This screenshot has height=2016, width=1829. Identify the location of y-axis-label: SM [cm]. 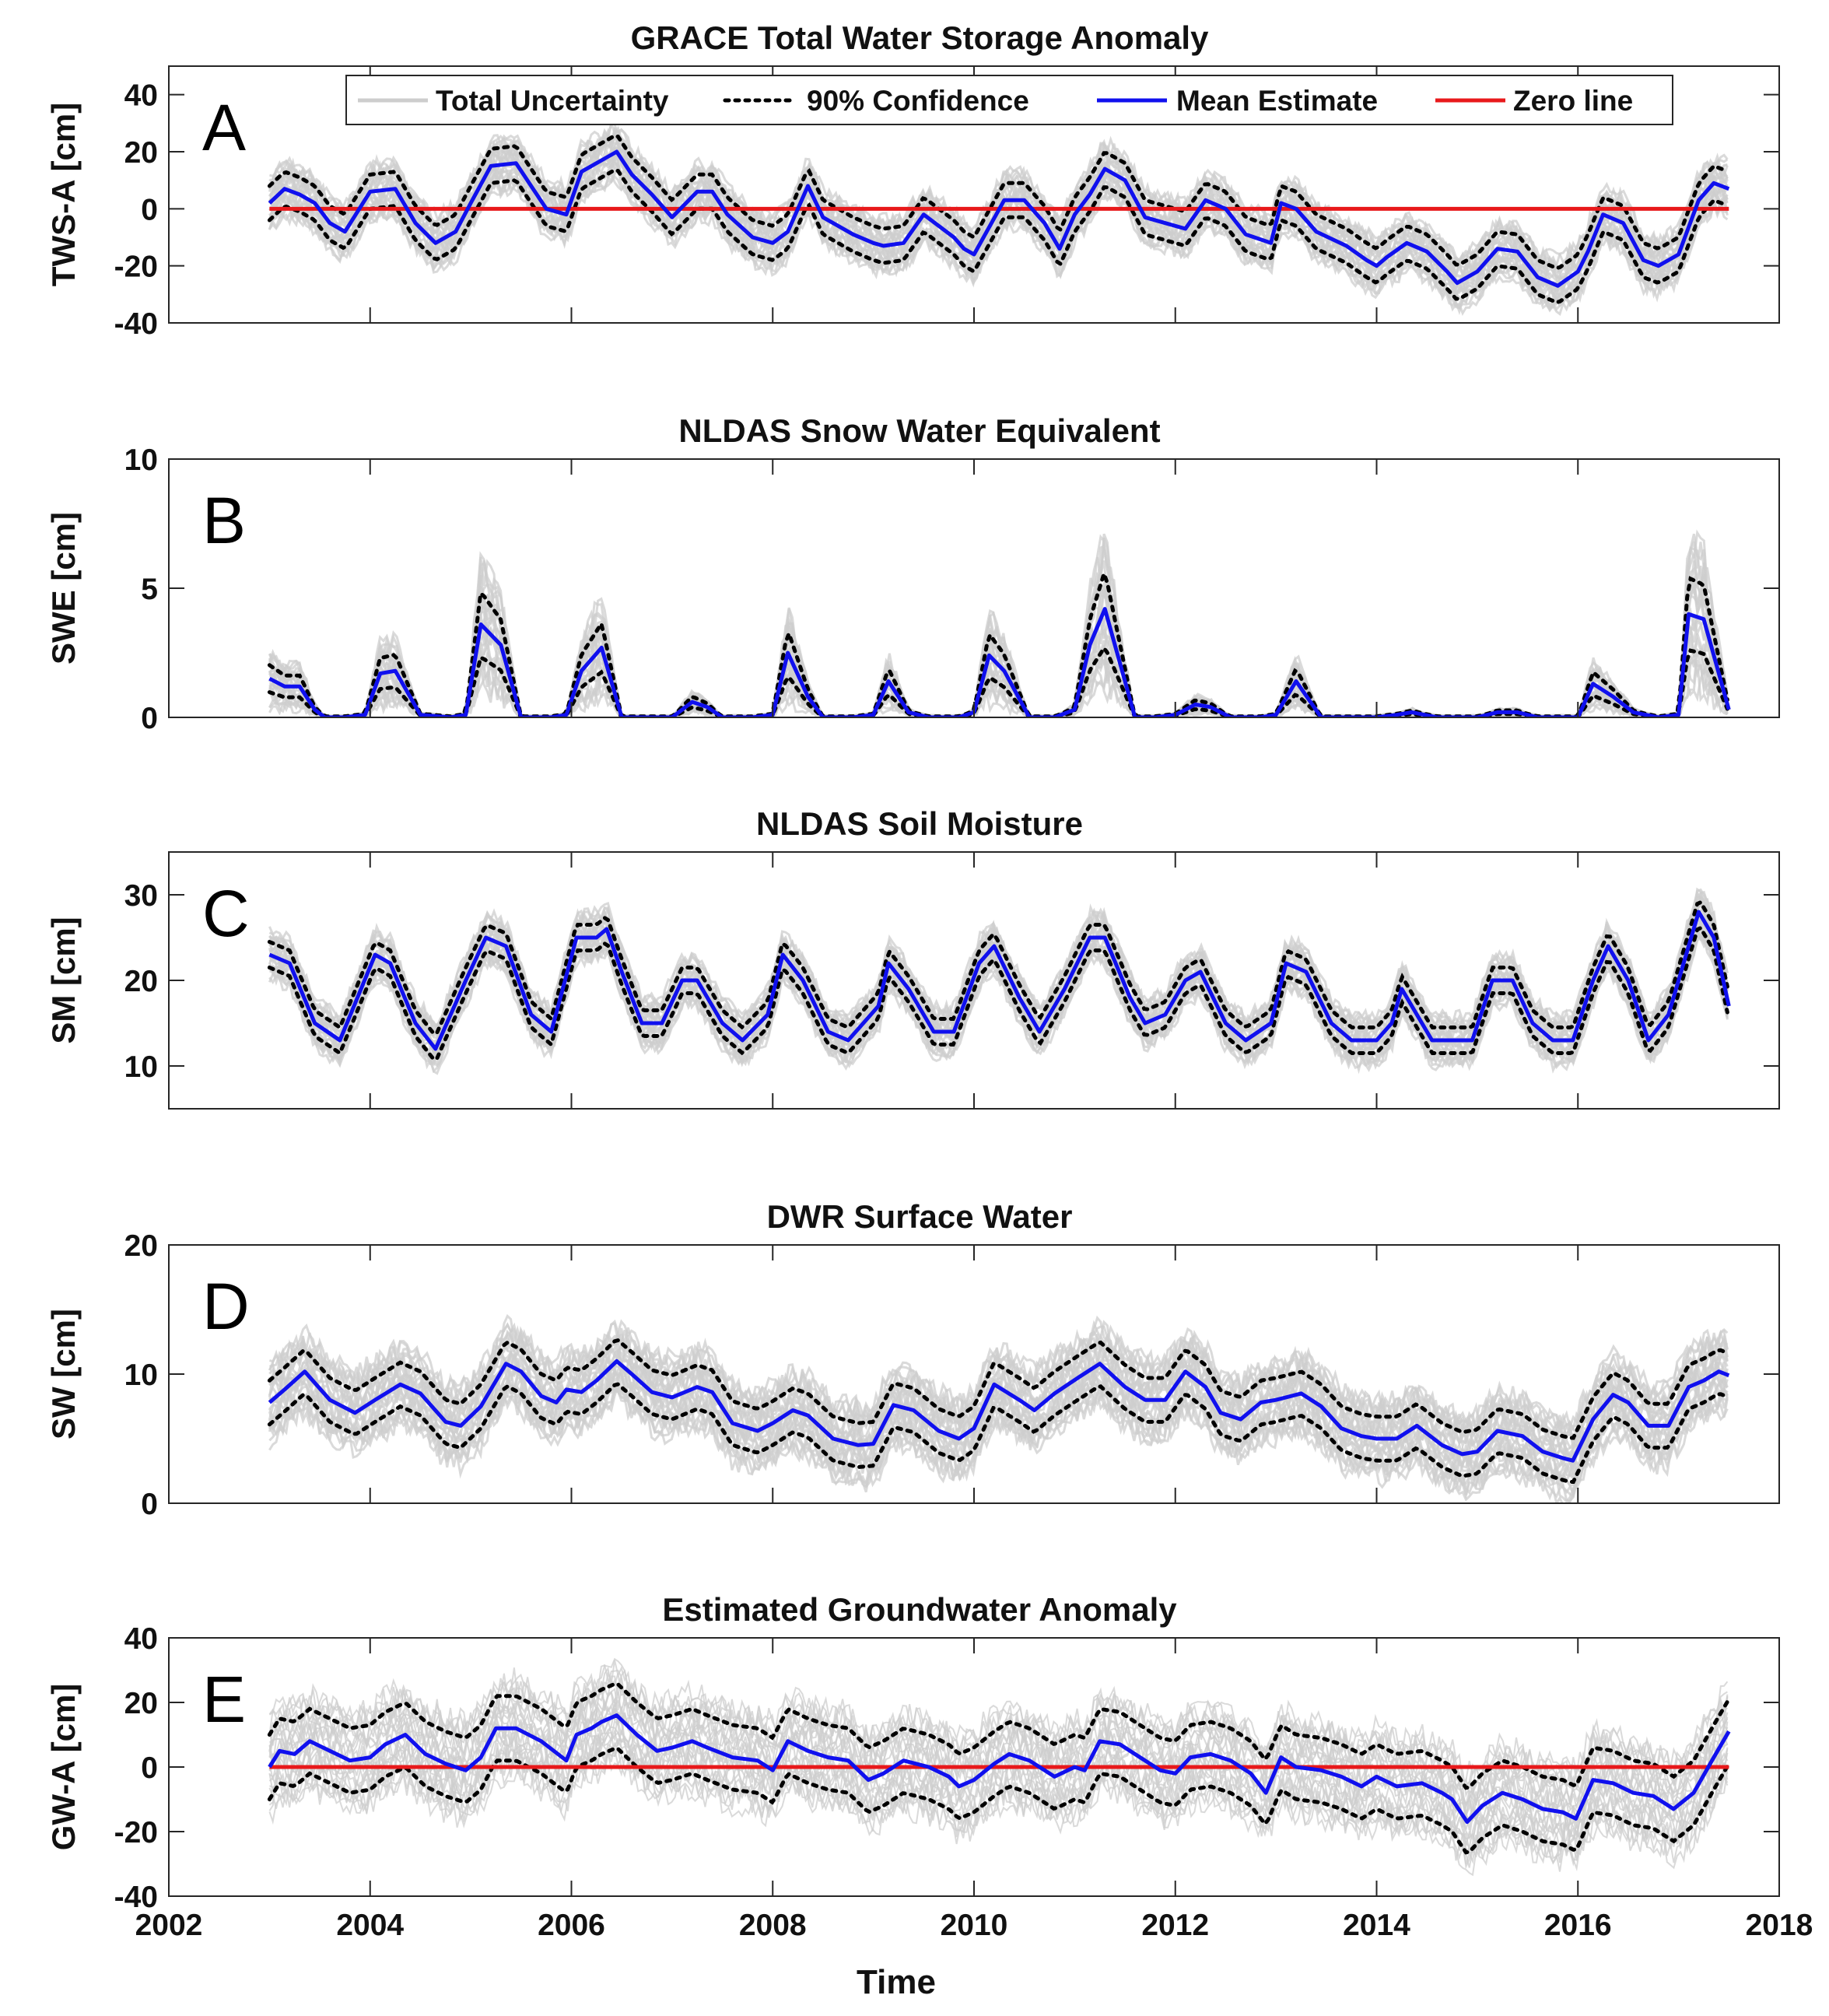
(63, 980).